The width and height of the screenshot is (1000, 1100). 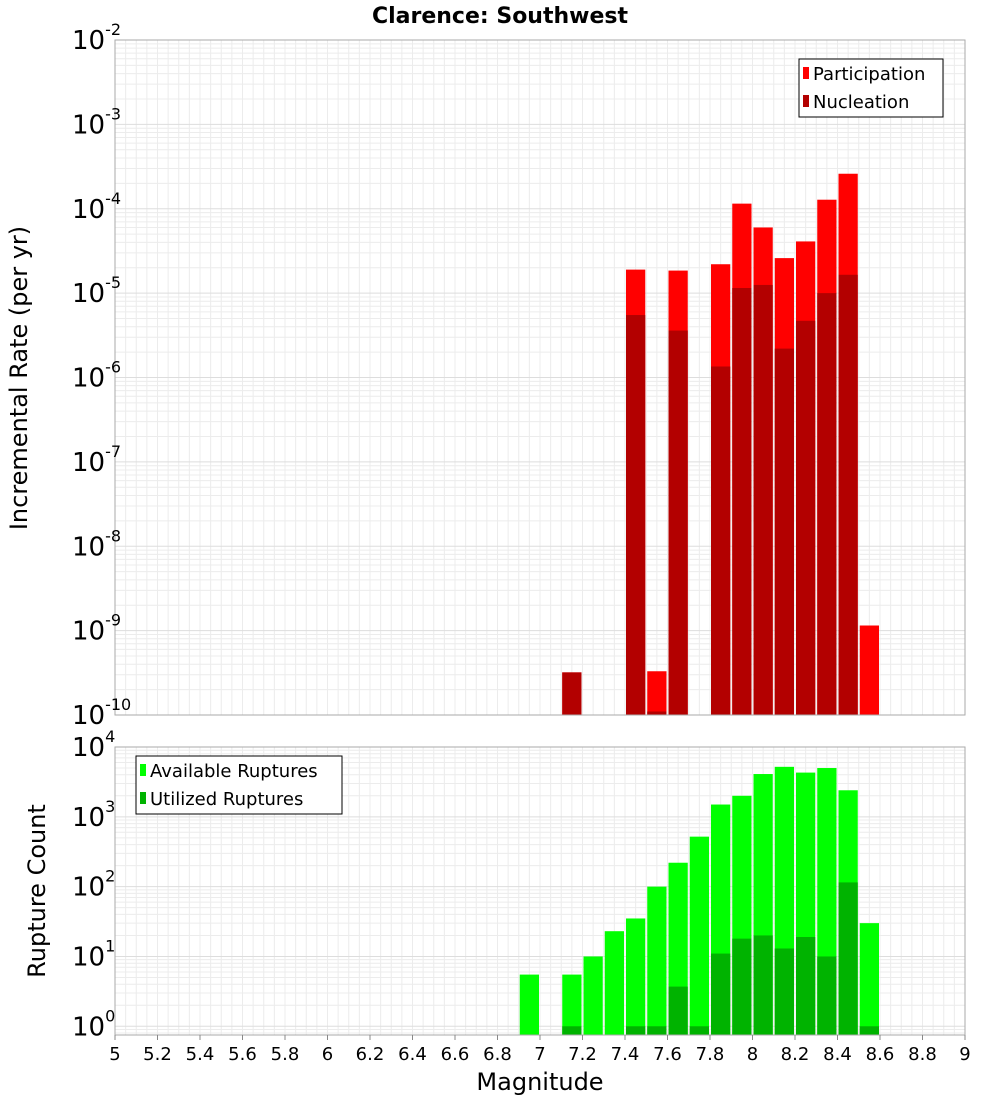 What do you see at coordinates (101, 713) in the screenshot?
I see `y-tick-label: 10⁻¹⁰` at bounding box center [101, 713].